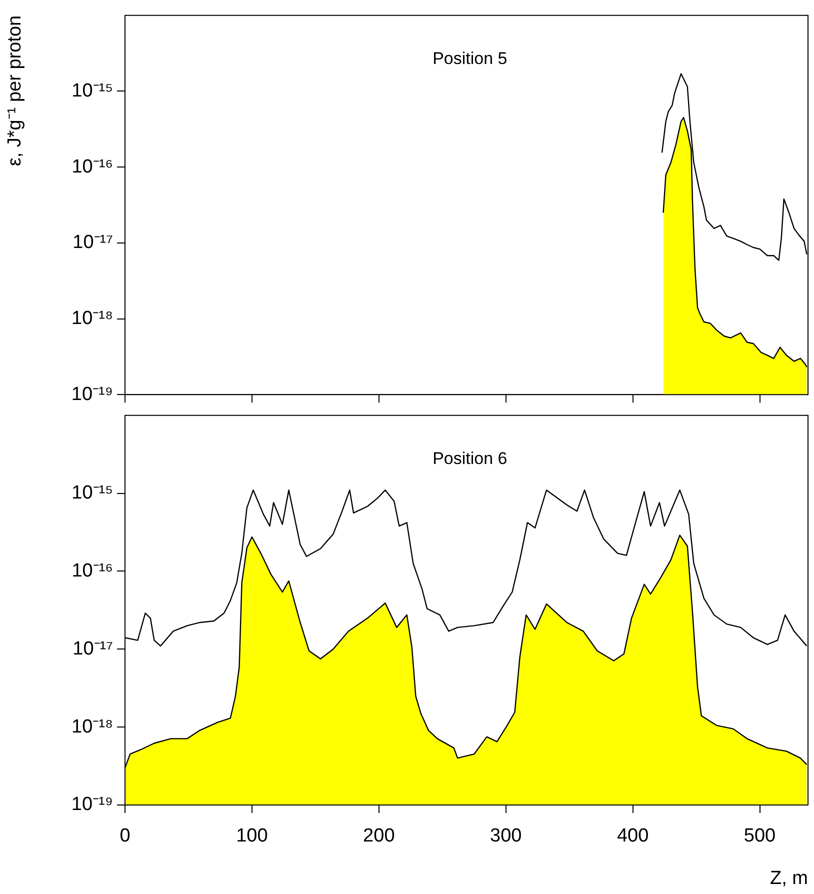 The width and height of the screenshot is (814, 894). I want to click on x-axis-title: Z, m, so click(789, 878).